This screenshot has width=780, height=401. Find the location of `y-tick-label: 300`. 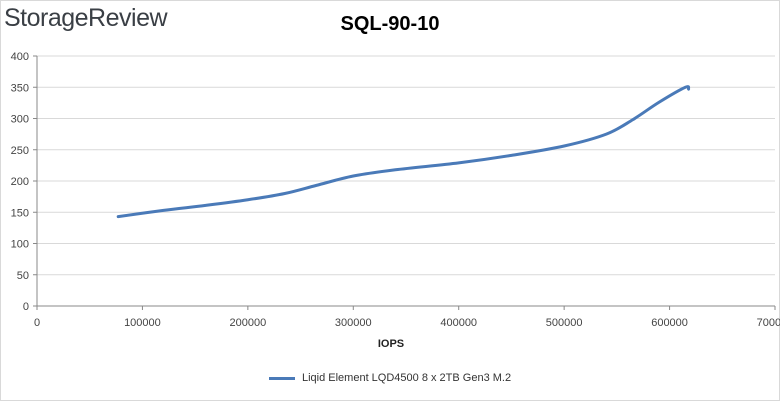

y-tick-label: 300 is located at coordinates (20, 120).